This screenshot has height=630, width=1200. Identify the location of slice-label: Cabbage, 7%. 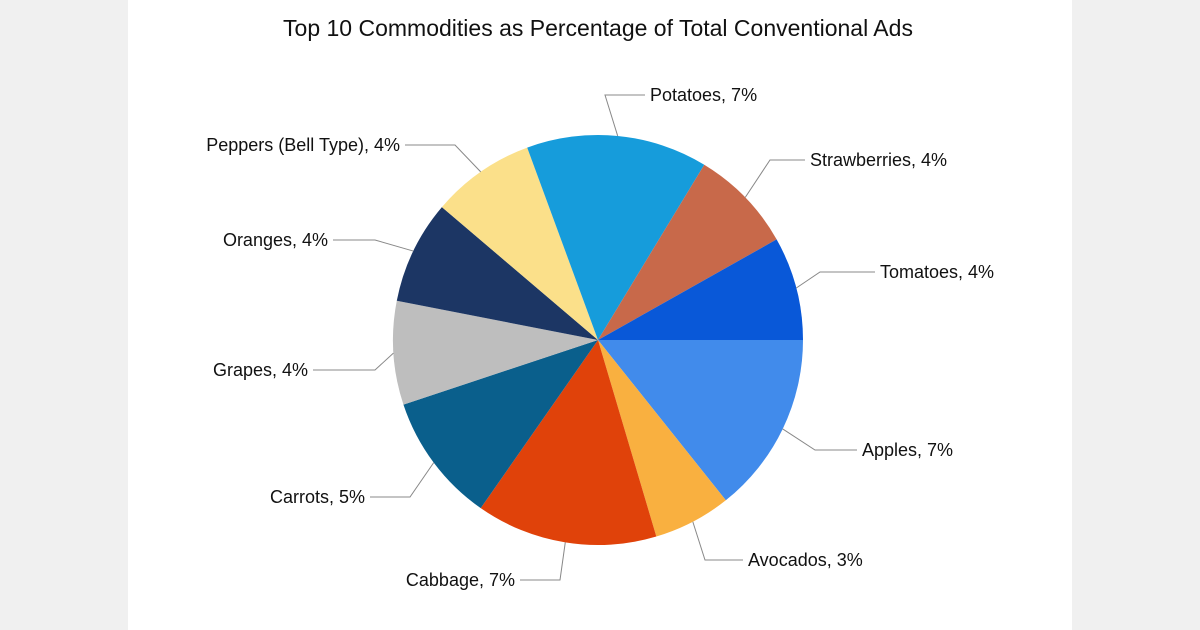
(460, 580).